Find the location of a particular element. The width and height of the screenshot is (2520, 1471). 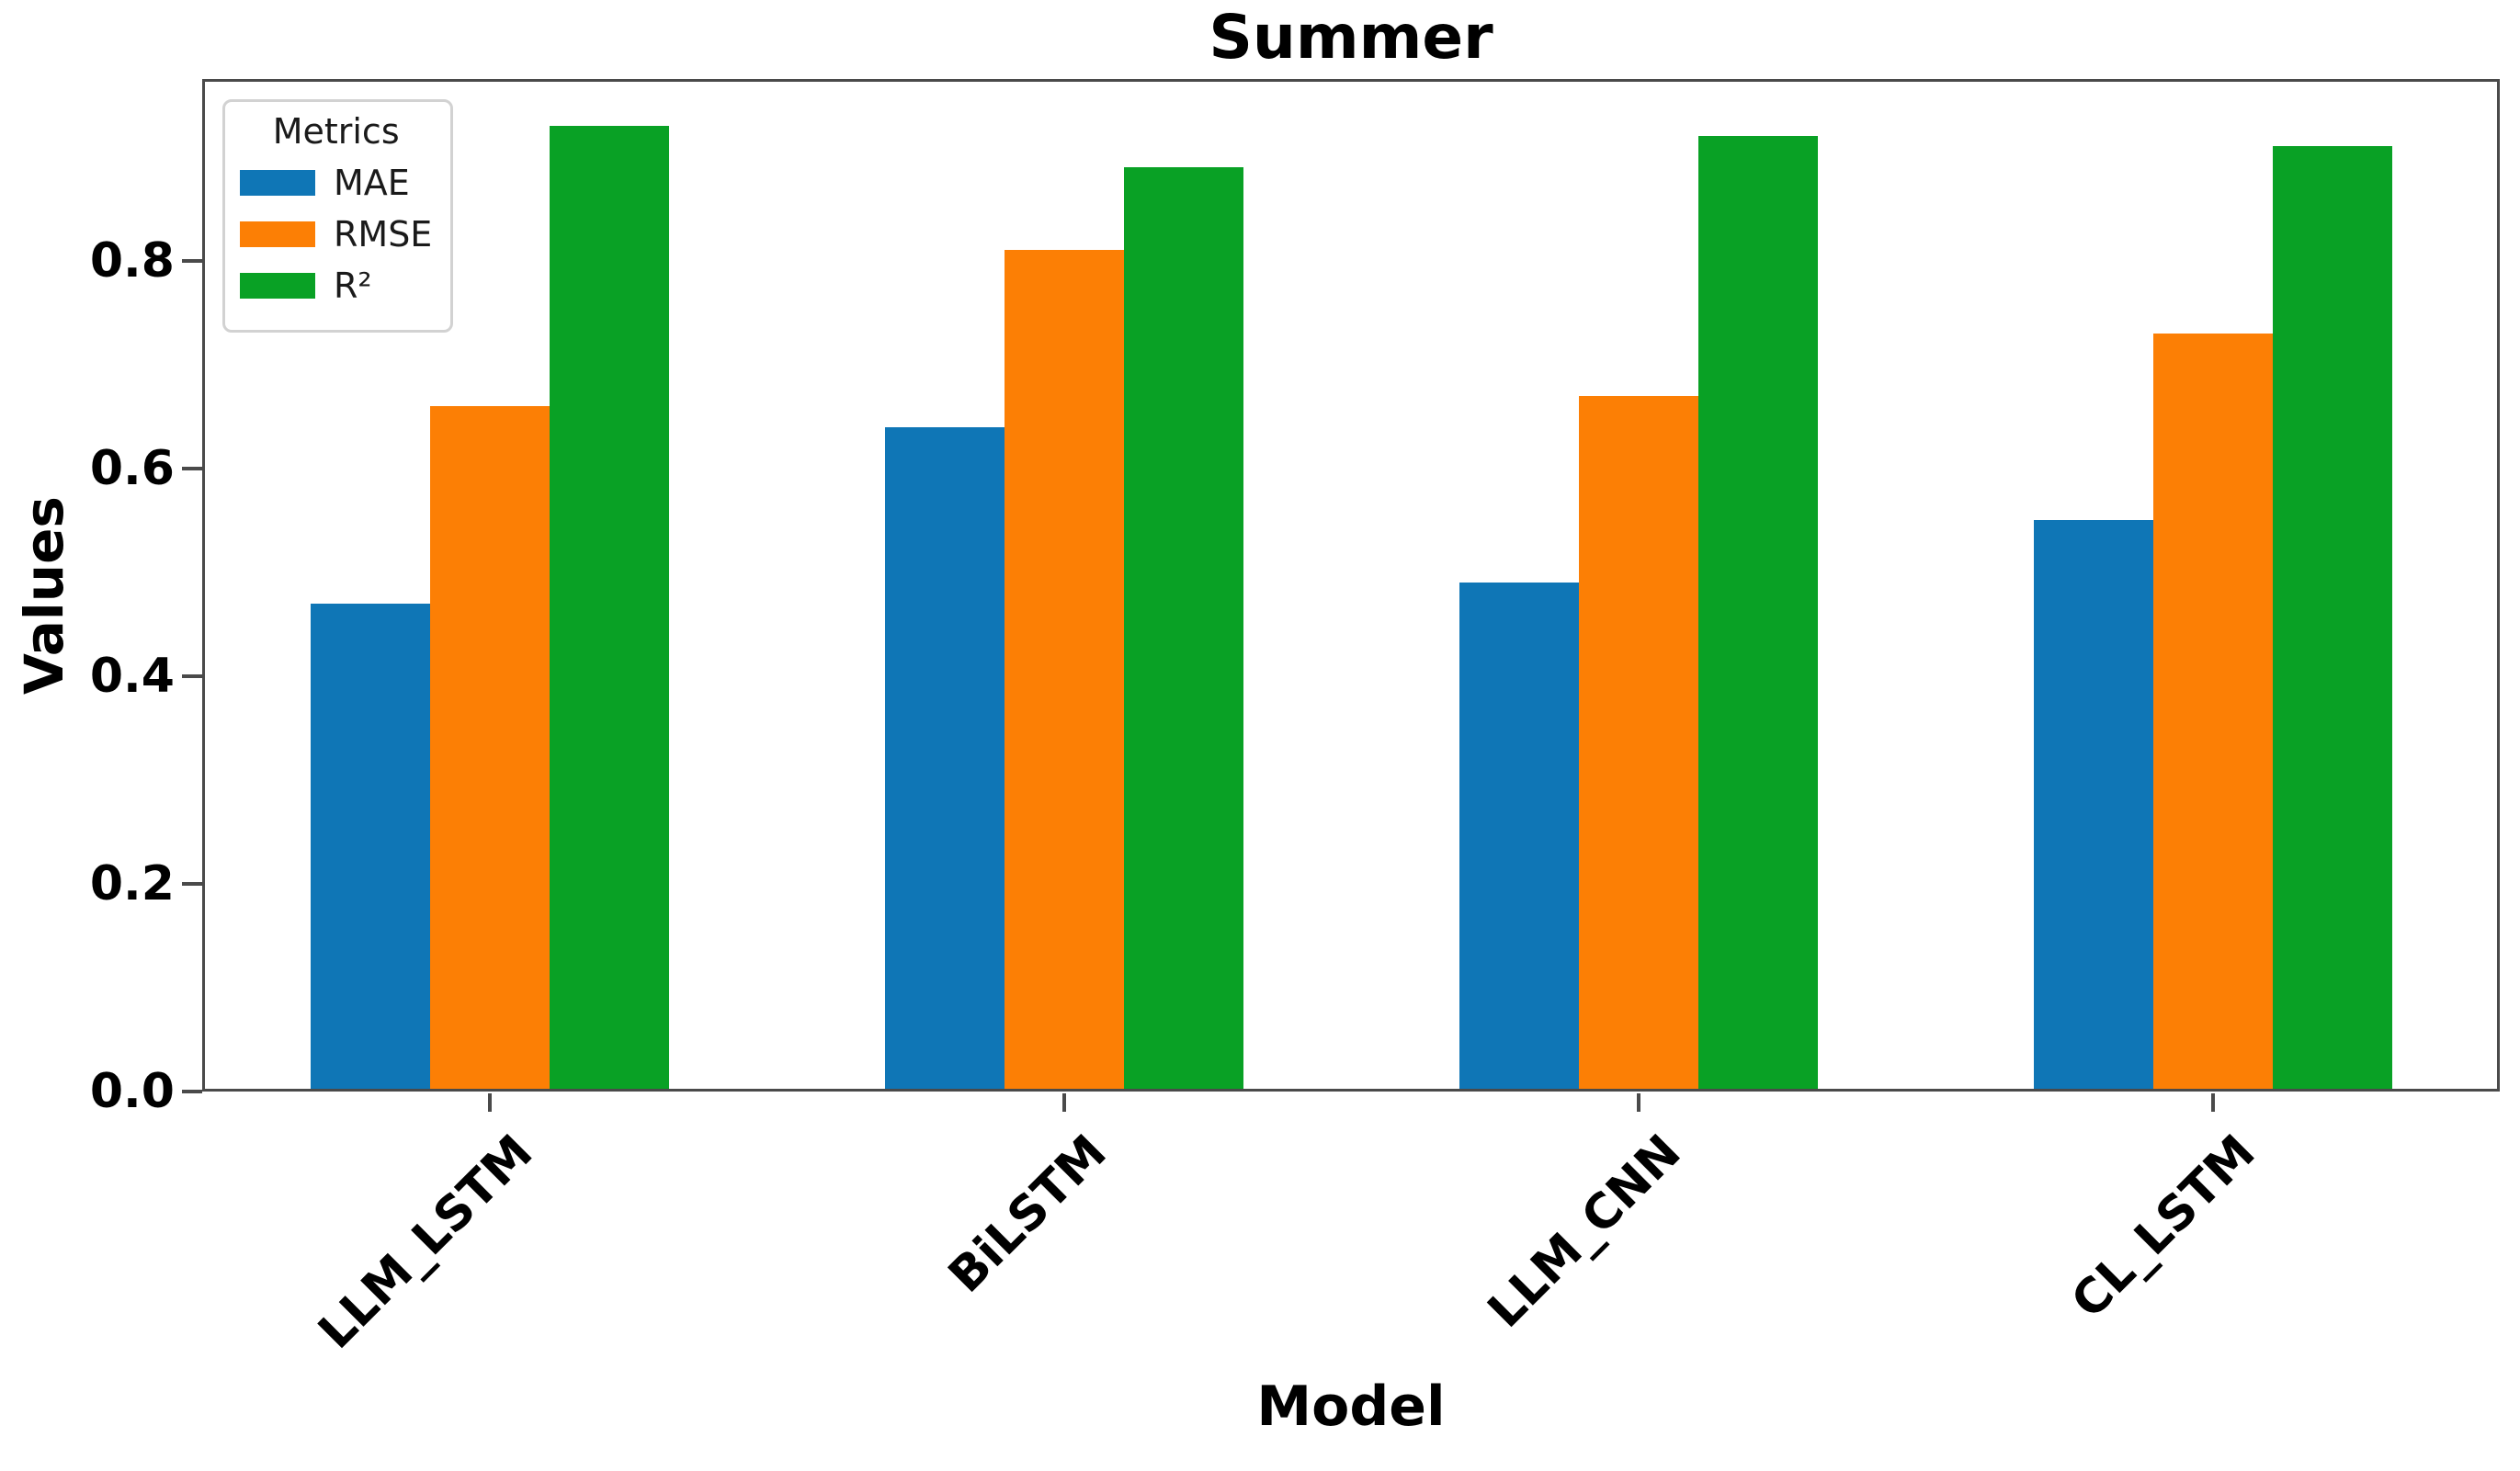

legend-items: MAE RMSE R² is located at coordinates (336, 235).